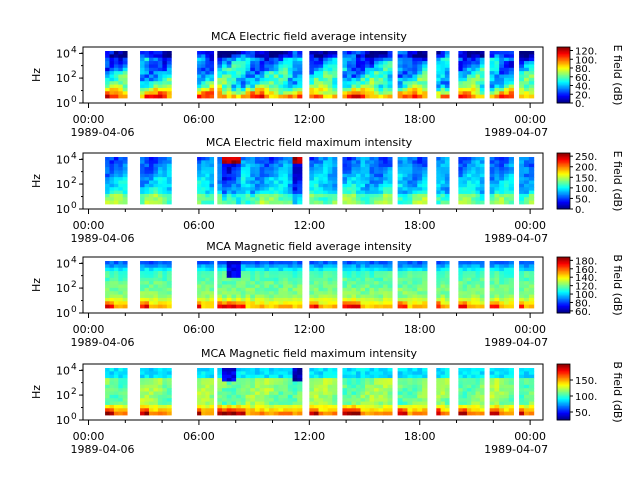  What do you see at coordinates (530, 119) in the screenshot?
I see `x-tick-label: 00:00` at bounding box center [530, 119].